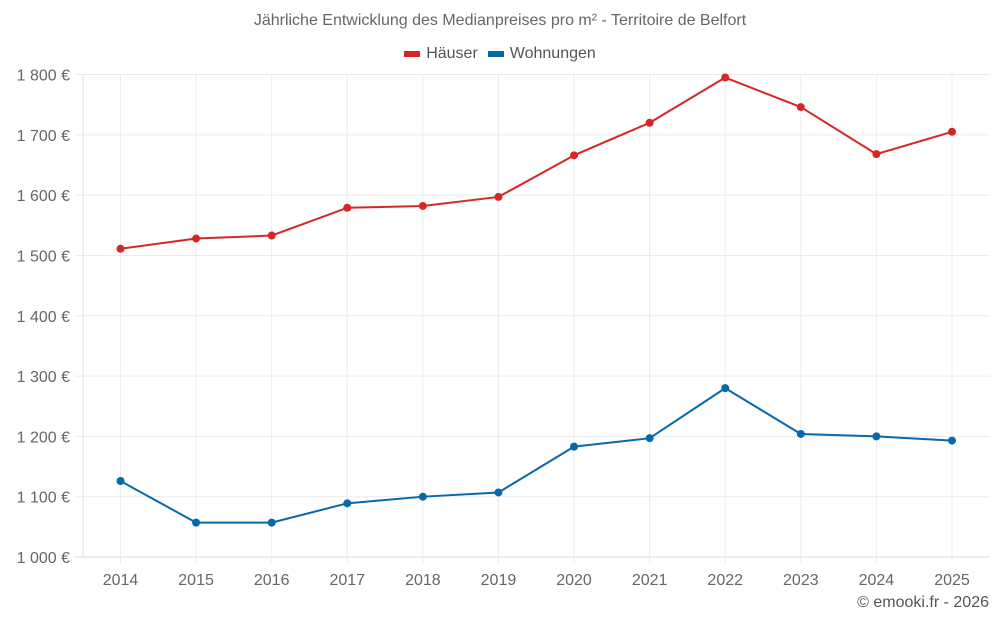  Describe the element at coordinates (423, 580) in the screenshot. I see `x-tick-label: 2018` at that location.